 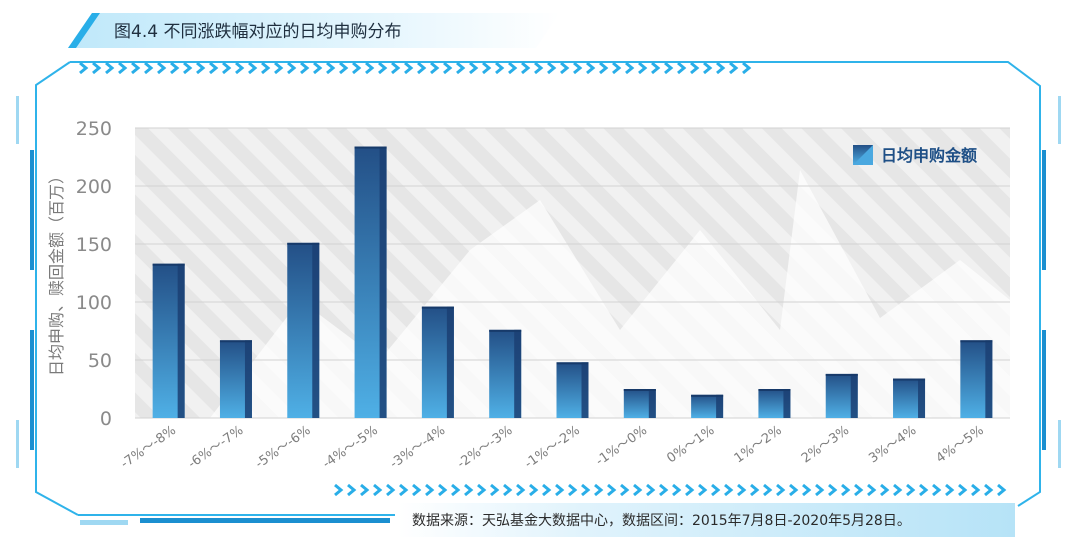 What do you see at coordinates (690, 444) in the screenshot?
I see `x-tick-label: 0%～1%` at bounding box center [690, 444].